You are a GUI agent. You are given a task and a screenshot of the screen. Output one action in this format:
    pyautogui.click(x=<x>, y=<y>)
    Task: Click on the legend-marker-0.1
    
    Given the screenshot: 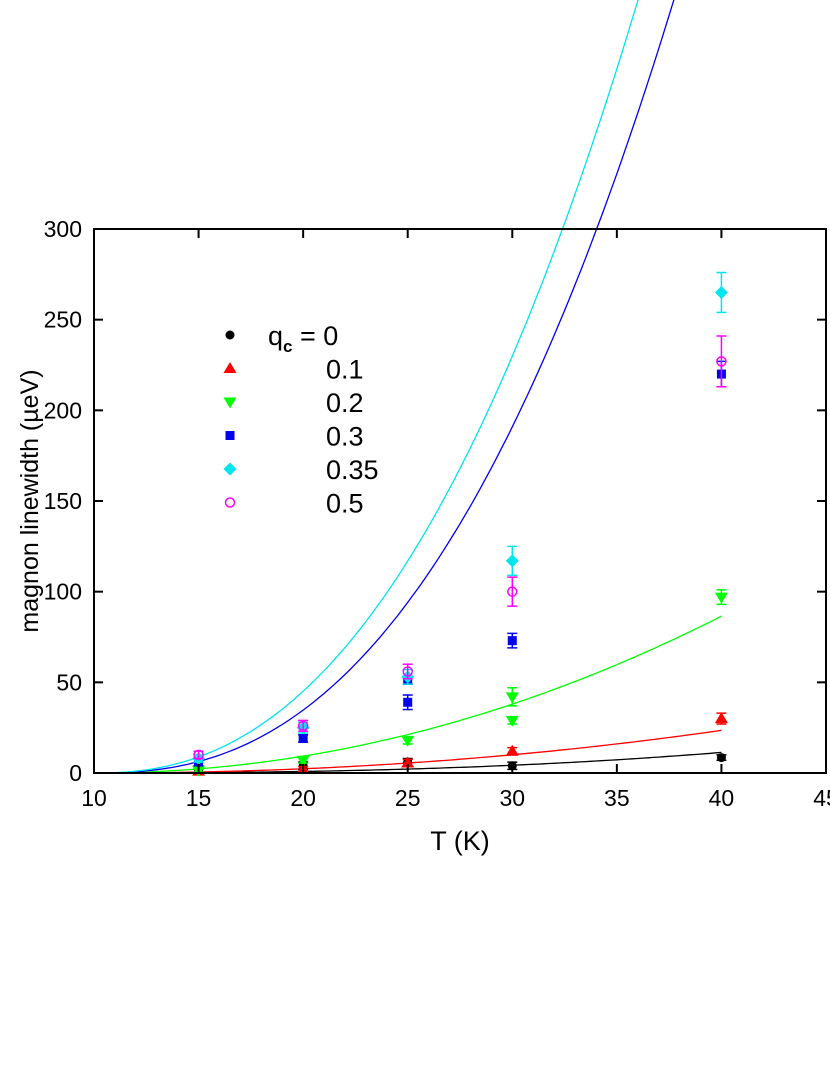 What is the action you would take?
    pyautogui.click(x=230, y=367)
    